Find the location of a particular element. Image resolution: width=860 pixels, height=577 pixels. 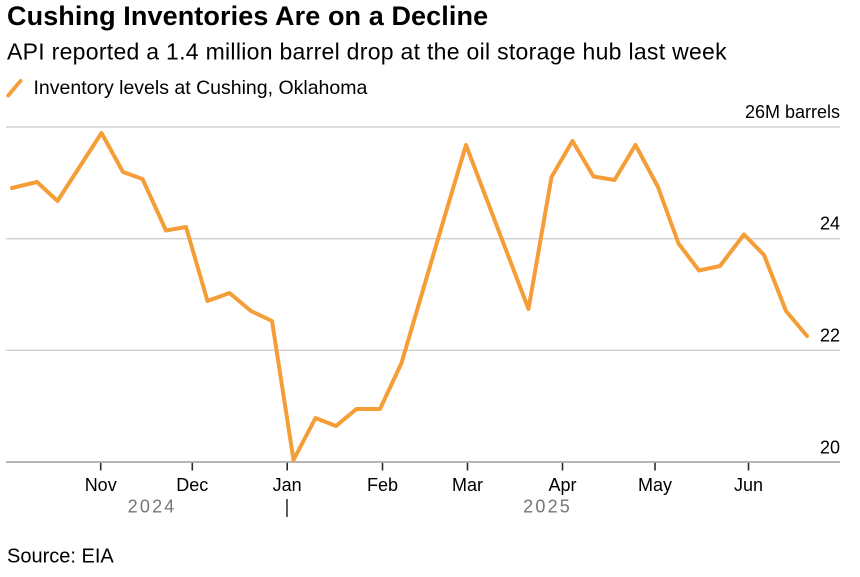

svg-text: Apr is located at coordinates (562, 485).